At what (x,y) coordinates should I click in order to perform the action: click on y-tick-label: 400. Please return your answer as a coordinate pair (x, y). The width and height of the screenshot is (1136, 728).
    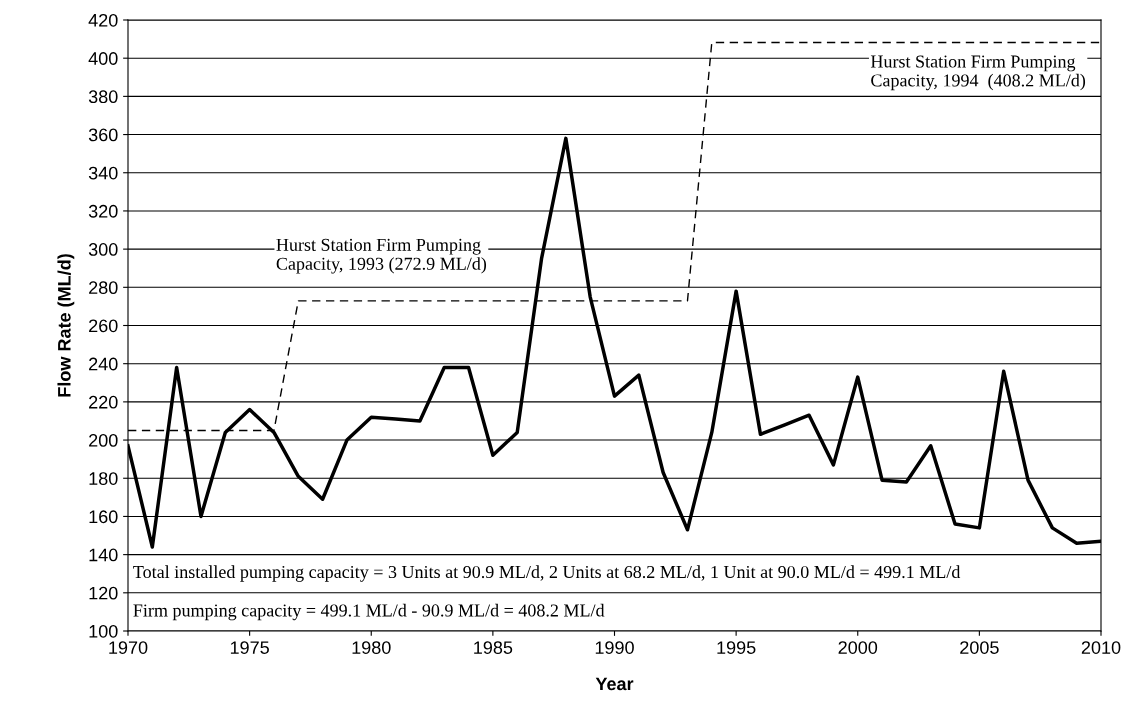
    Looking at the image, I should click on (103, 58).